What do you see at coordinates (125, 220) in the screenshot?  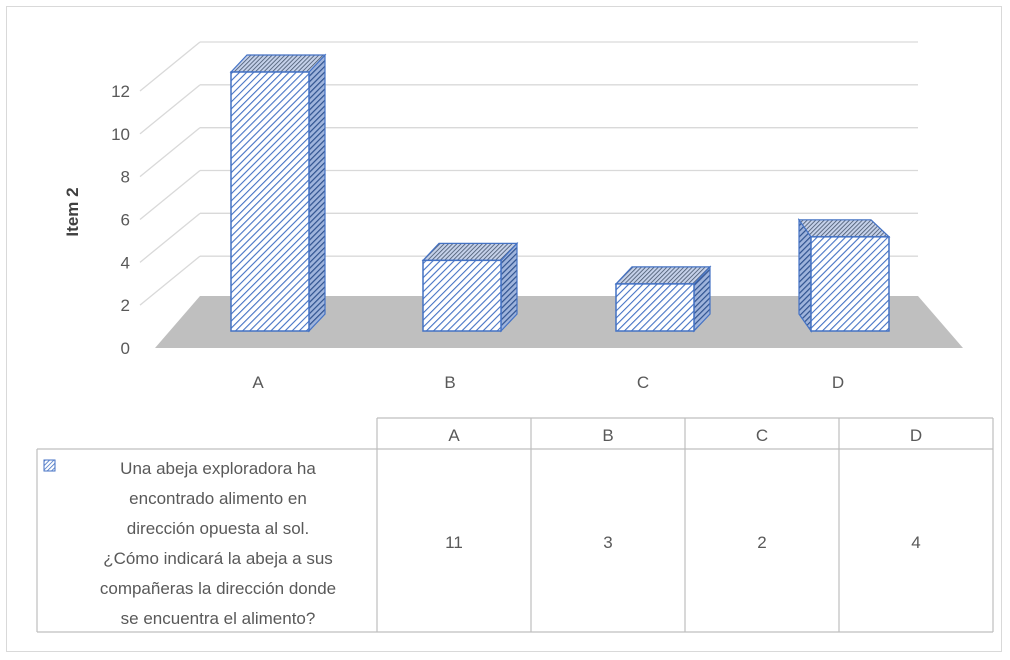 I see `y-tick-label: 6` at bounding box center [125, 220].